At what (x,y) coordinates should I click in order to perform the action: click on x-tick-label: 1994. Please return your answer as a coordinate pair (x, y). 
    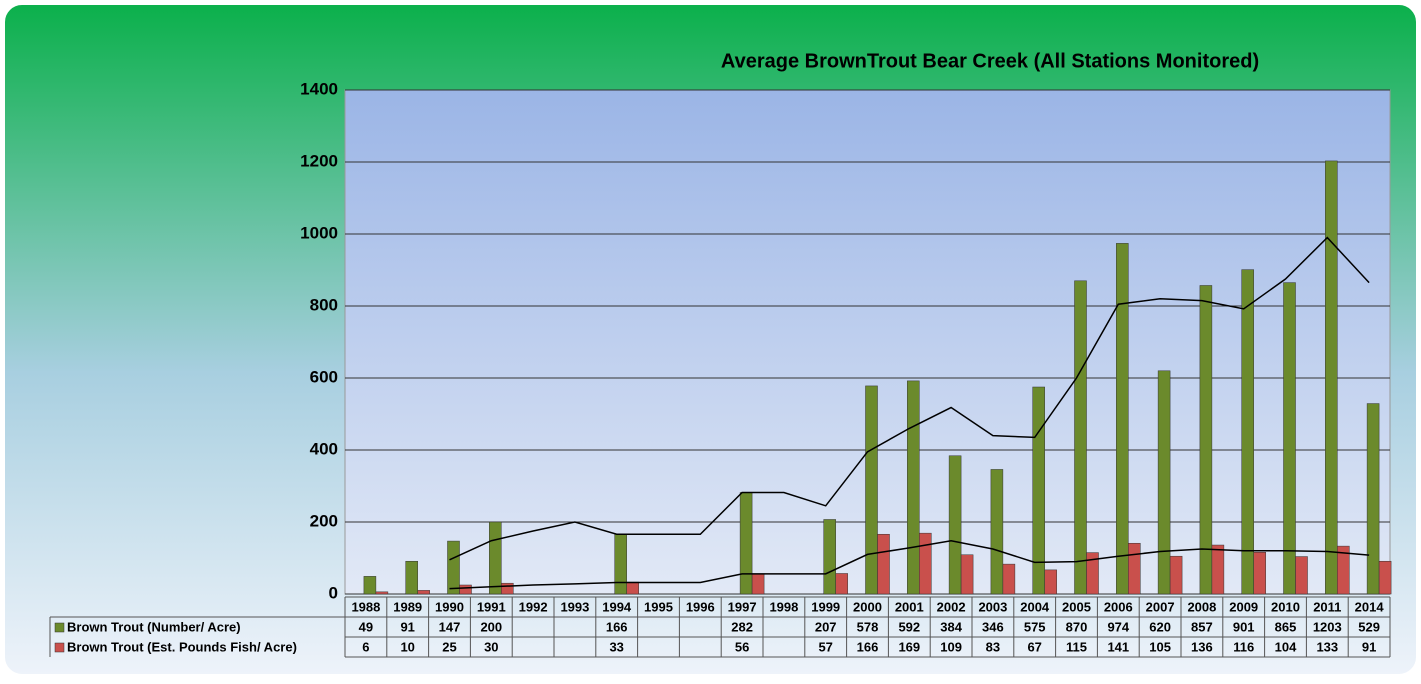
    Looking at the image, I should click on (617, 606).